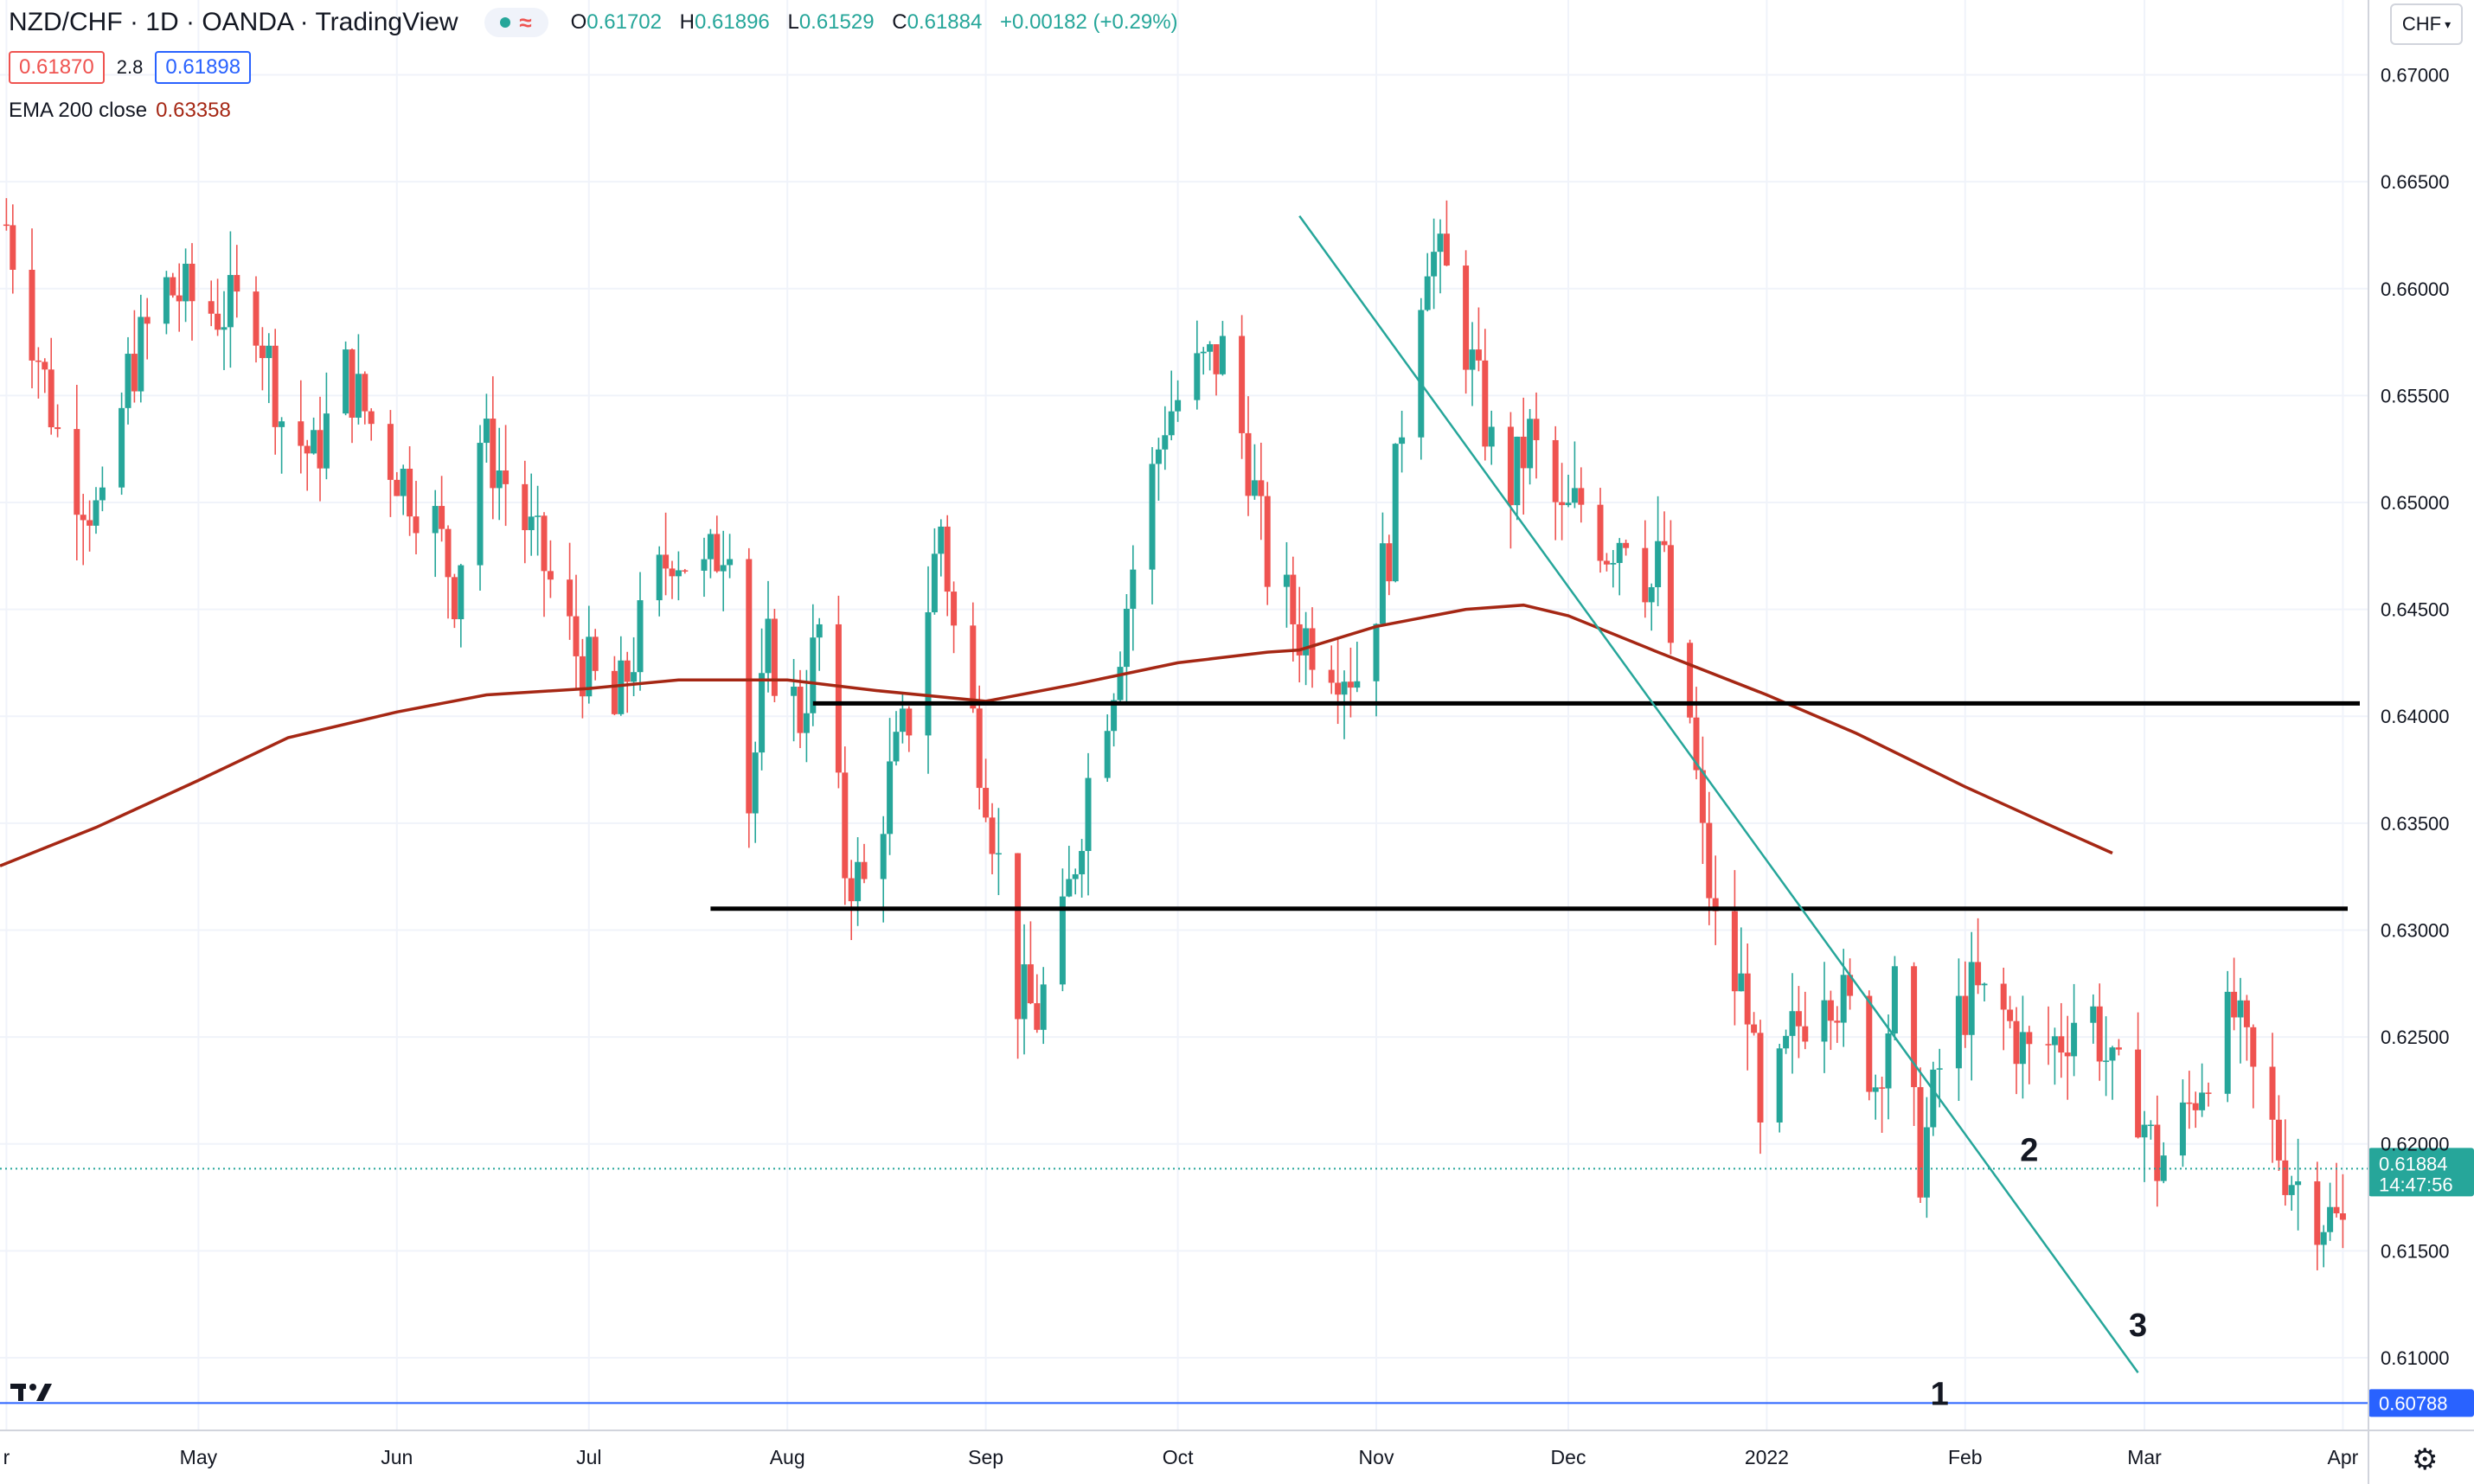 The width and height of the screenshot is (2474, 1484). I want to click on tradingview-logo, so click(34, 1393).